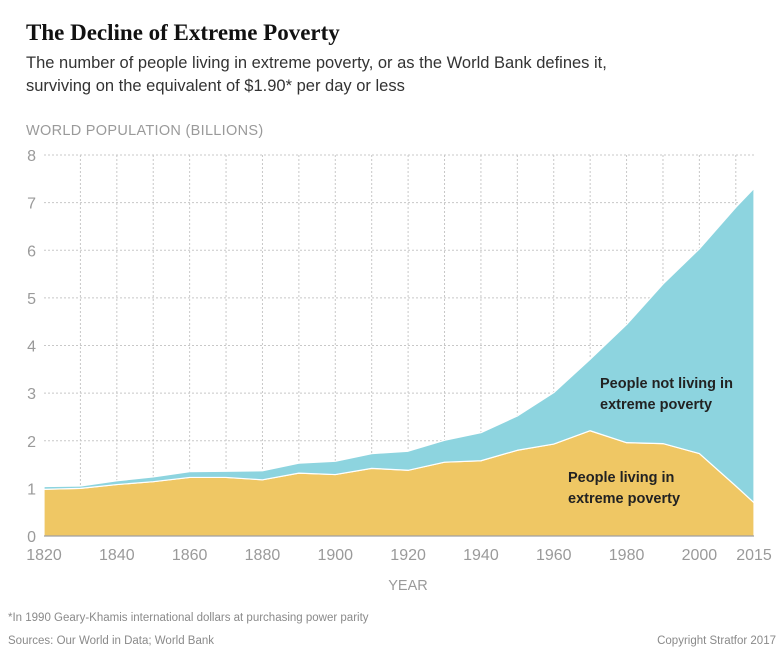  What do you see at coordinates (31, 537) in the screenshot?
I see `y-tick-label: 0` at bounding box center [31, 537].